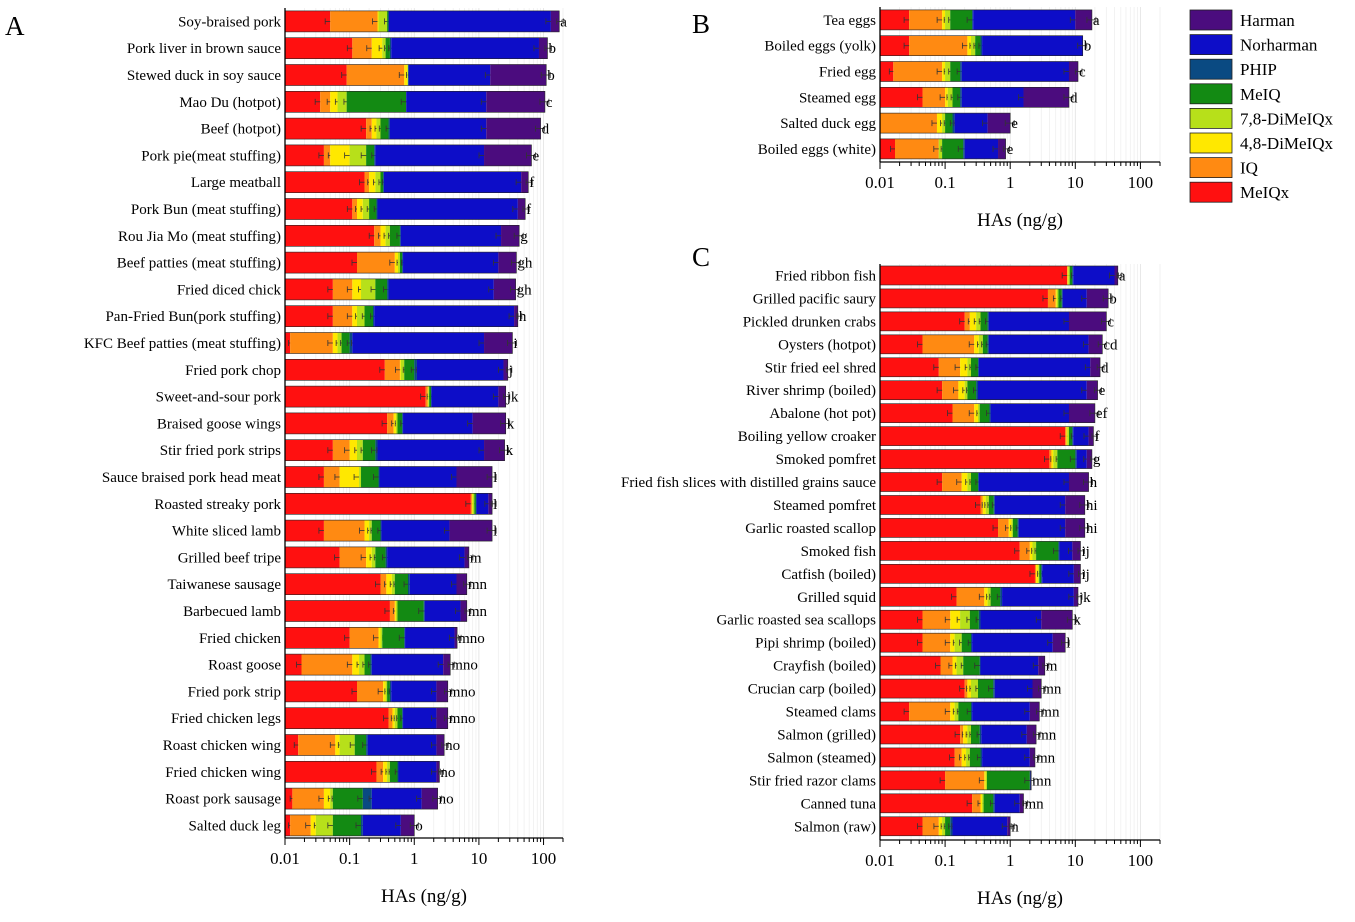 Image resolution: width=1355 pixels, height=922 pixels. What do you see at coordinates (1010, 182) in the screenshot?
I see `x-tick-label: 1` at bounding box center [1010, 182].